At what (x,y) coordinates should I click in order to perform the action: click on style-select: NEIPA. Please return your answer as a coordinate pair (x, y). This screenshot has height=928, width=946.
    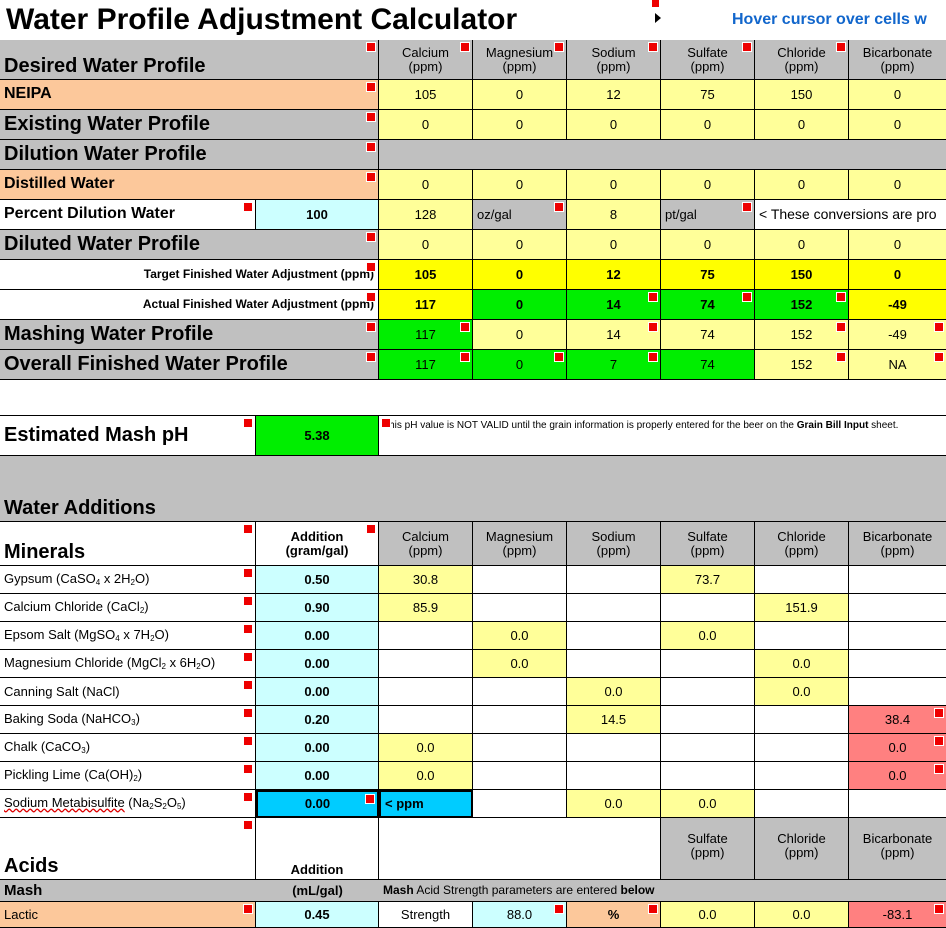
    Looking at the image, I should click on (189, 95).